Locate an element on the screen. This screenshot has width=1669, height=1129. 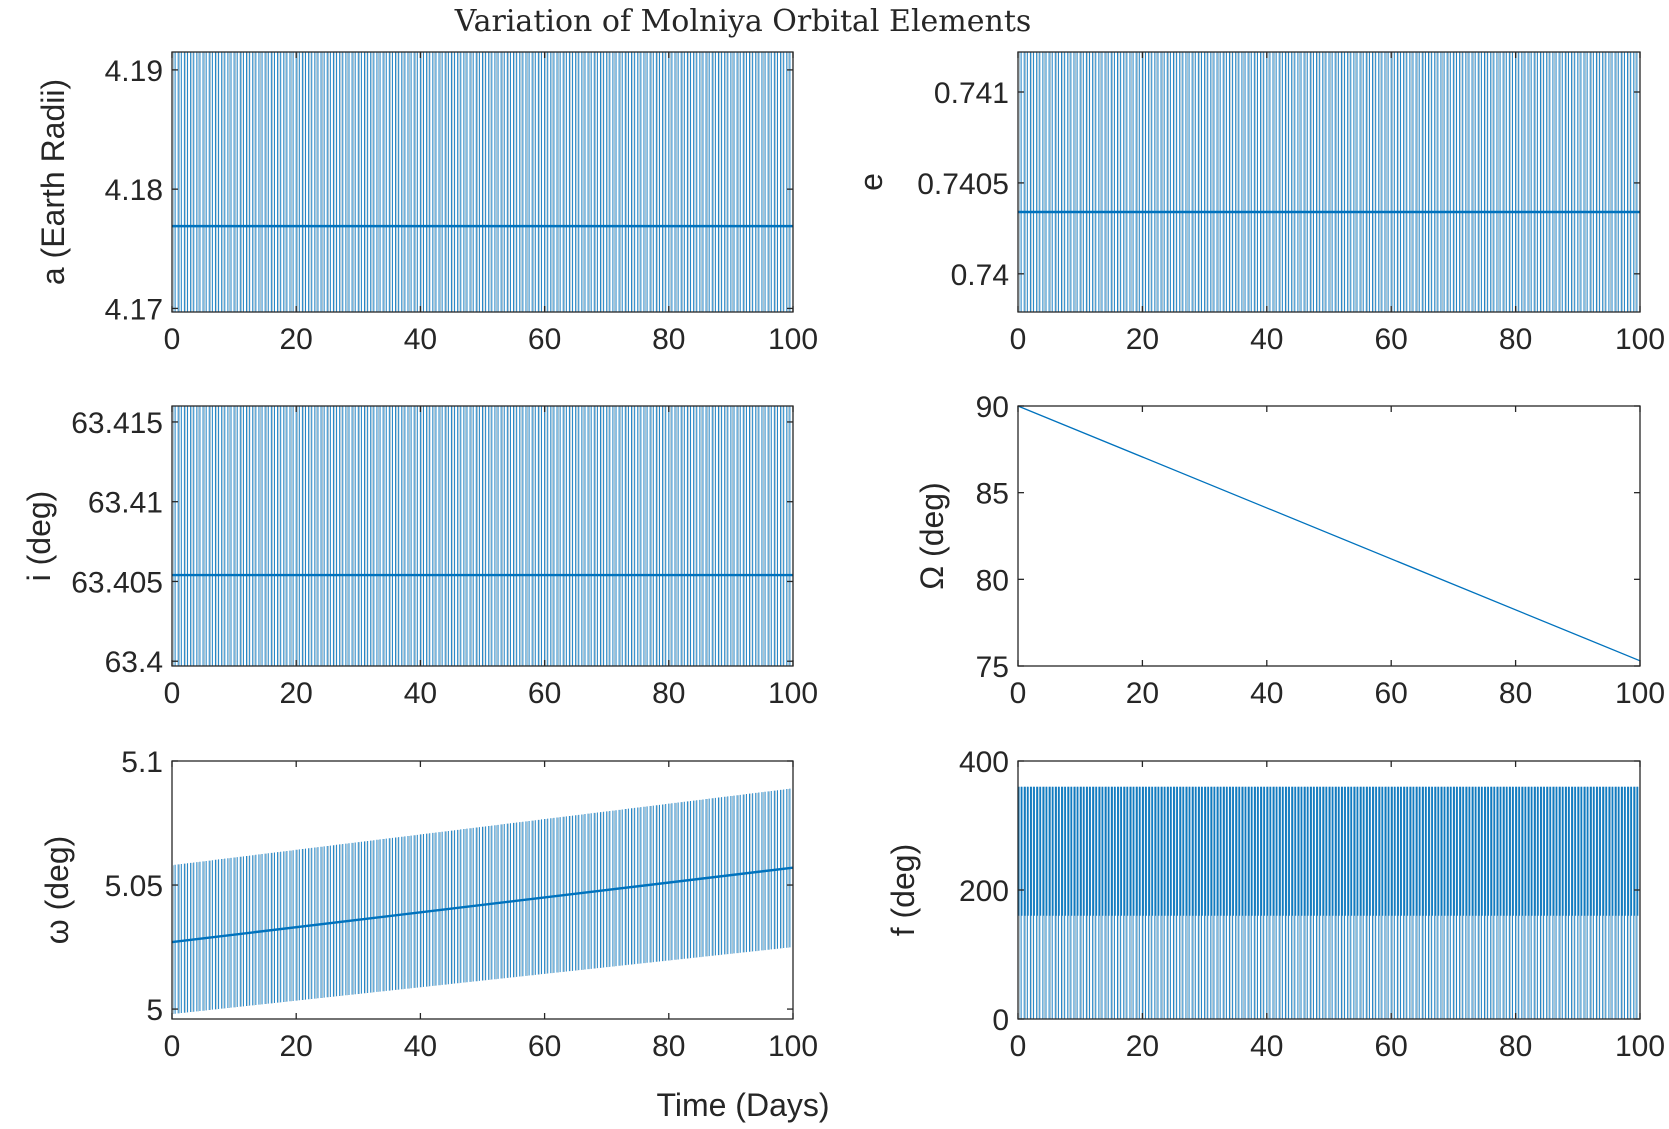
series-line-raan is located at coordinates (1329, 534).